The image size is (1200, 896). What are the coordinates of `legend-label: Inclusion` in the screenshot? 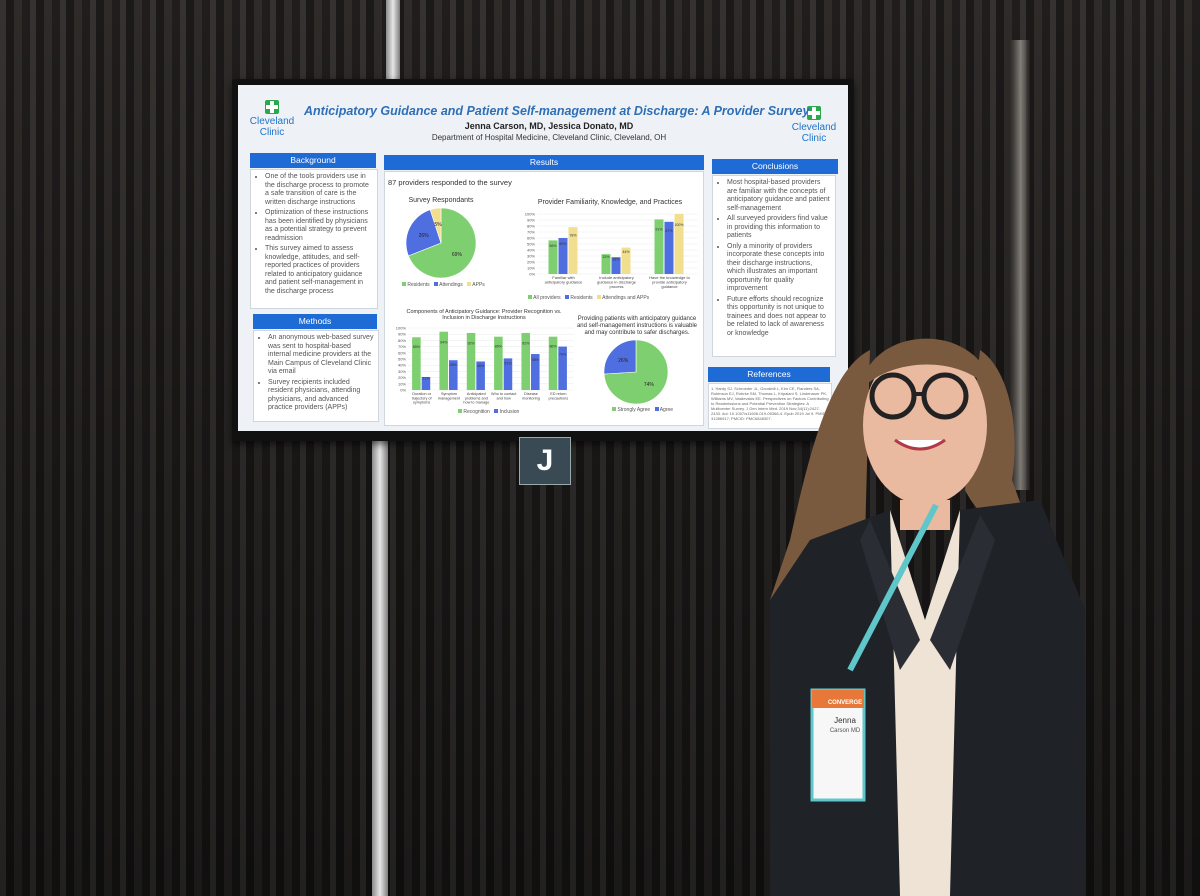 It's located at (509, 412).